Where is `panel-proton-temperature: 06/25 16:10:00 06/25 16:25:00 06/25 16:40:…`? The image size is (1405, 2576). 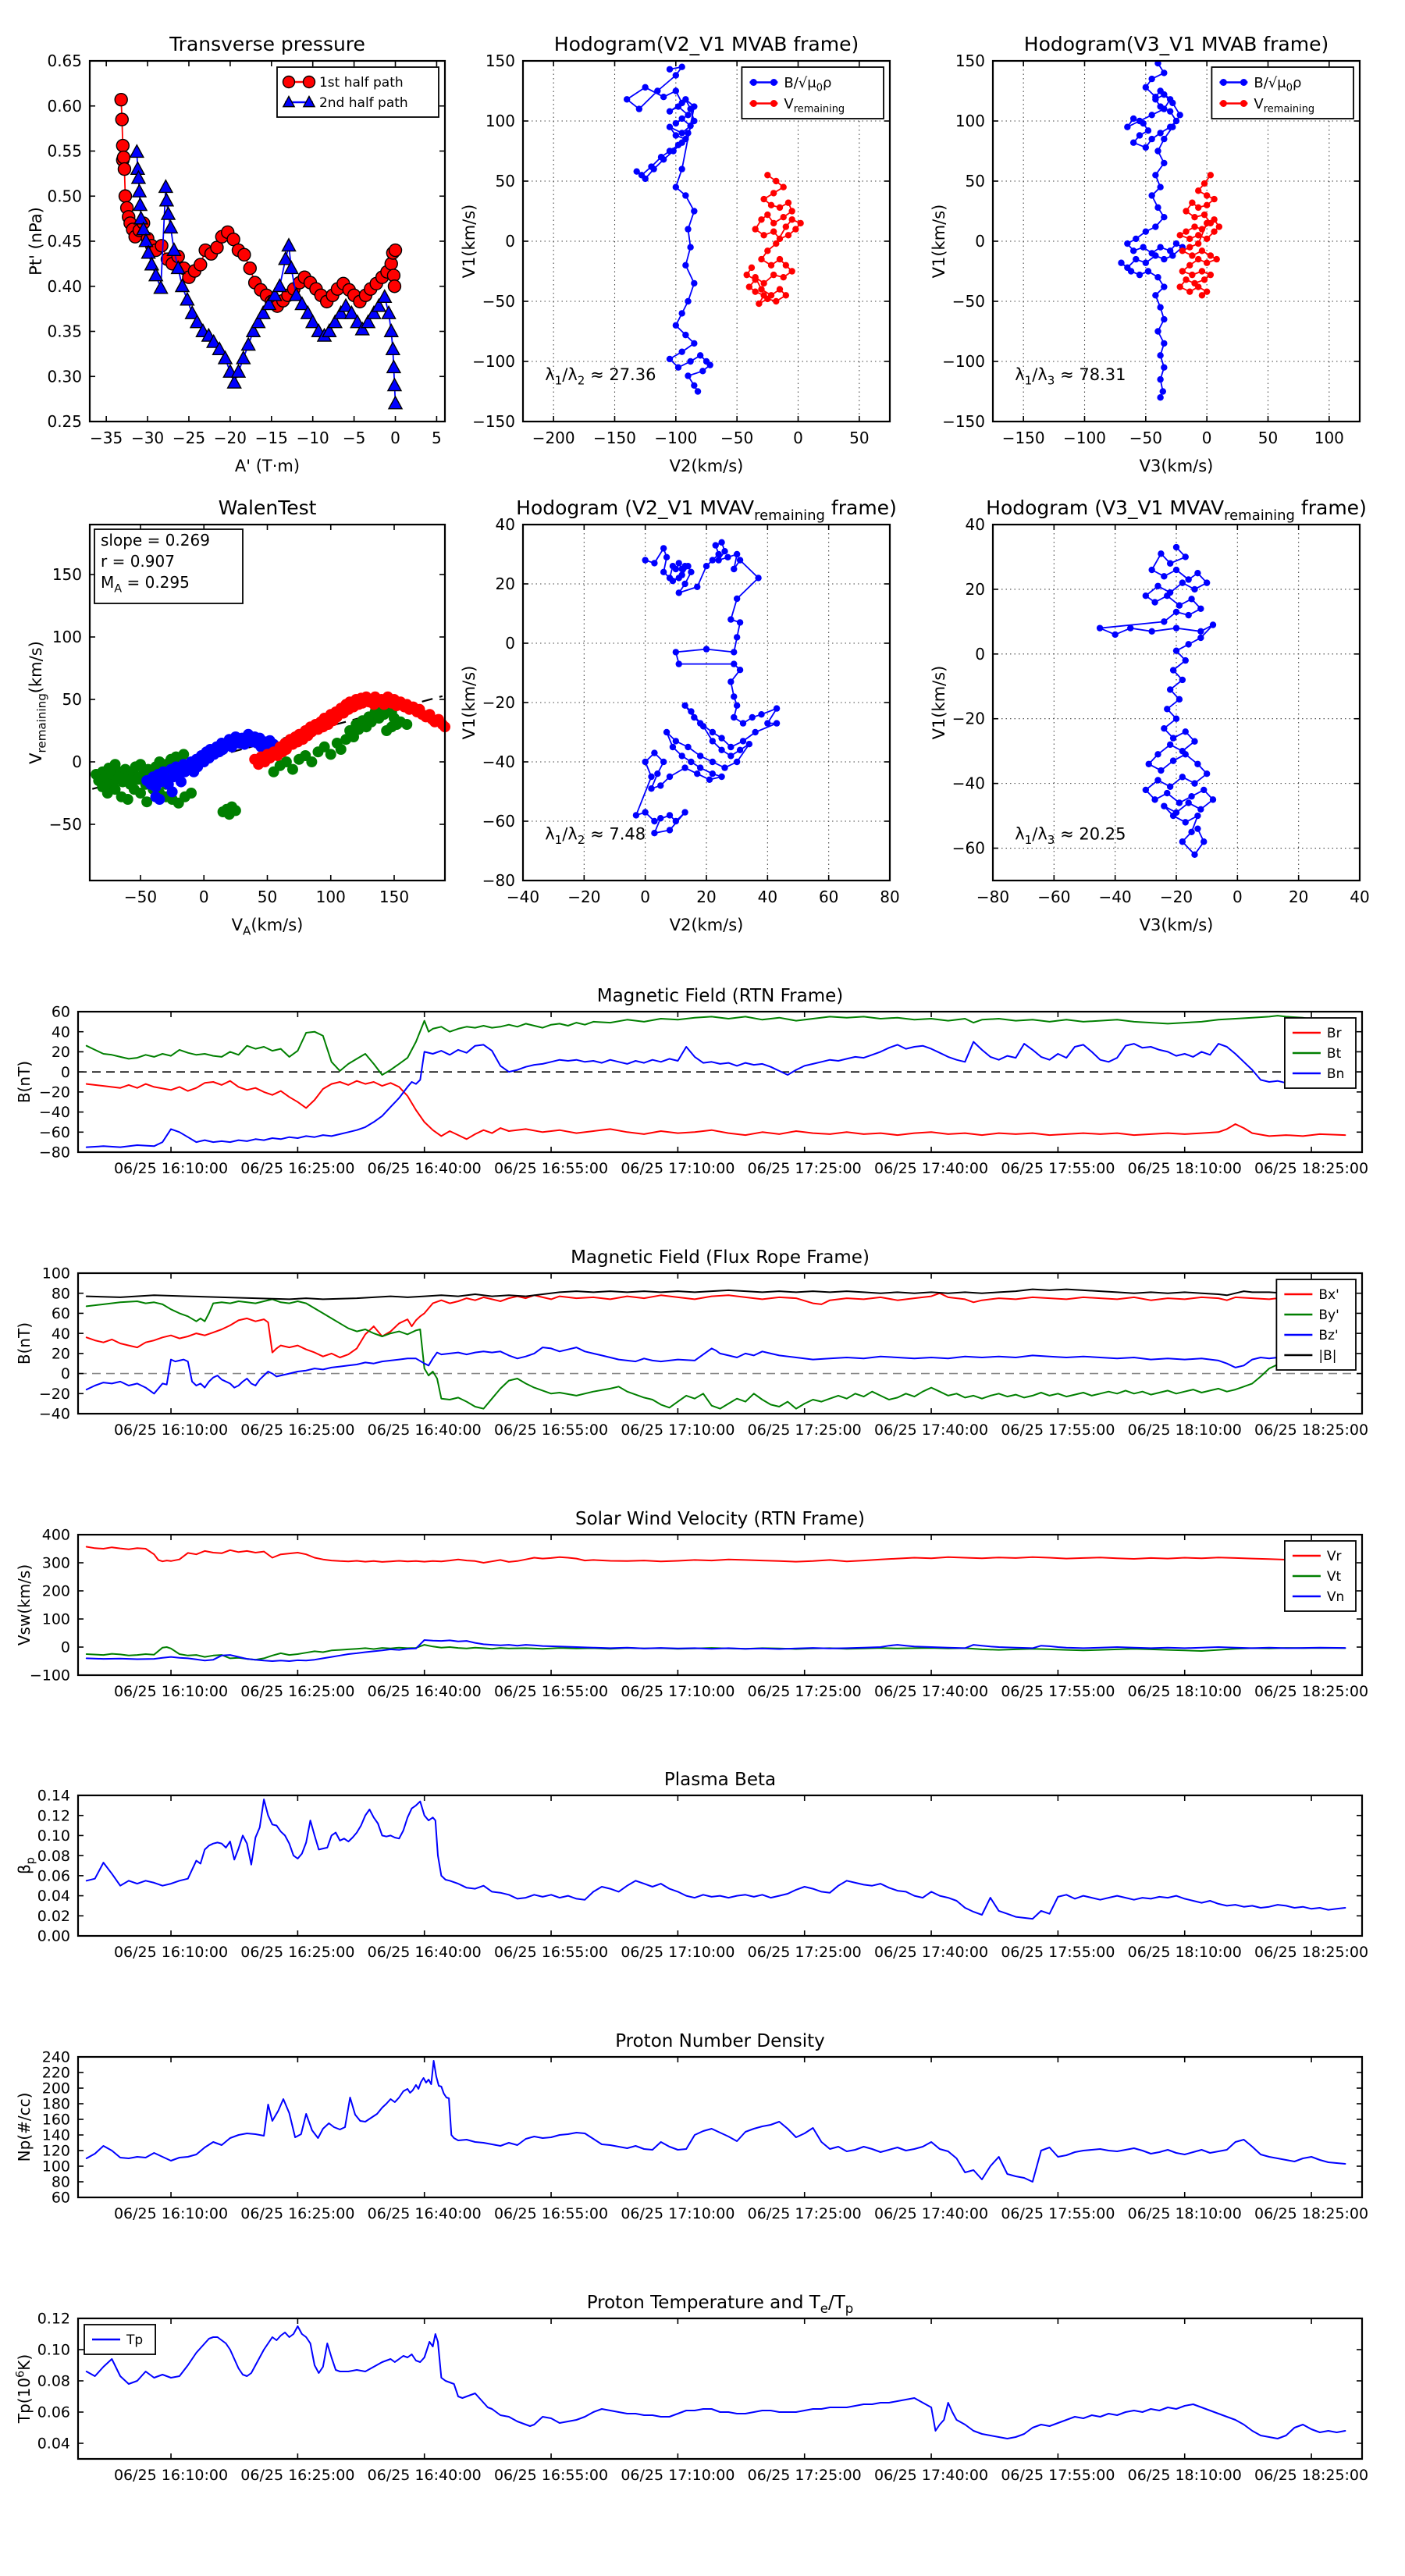
panel-proton-temperature: 06/25 16:10:00 06/25 16:25:00 06/25 16:40:… is located at coordinates (705, 2402).